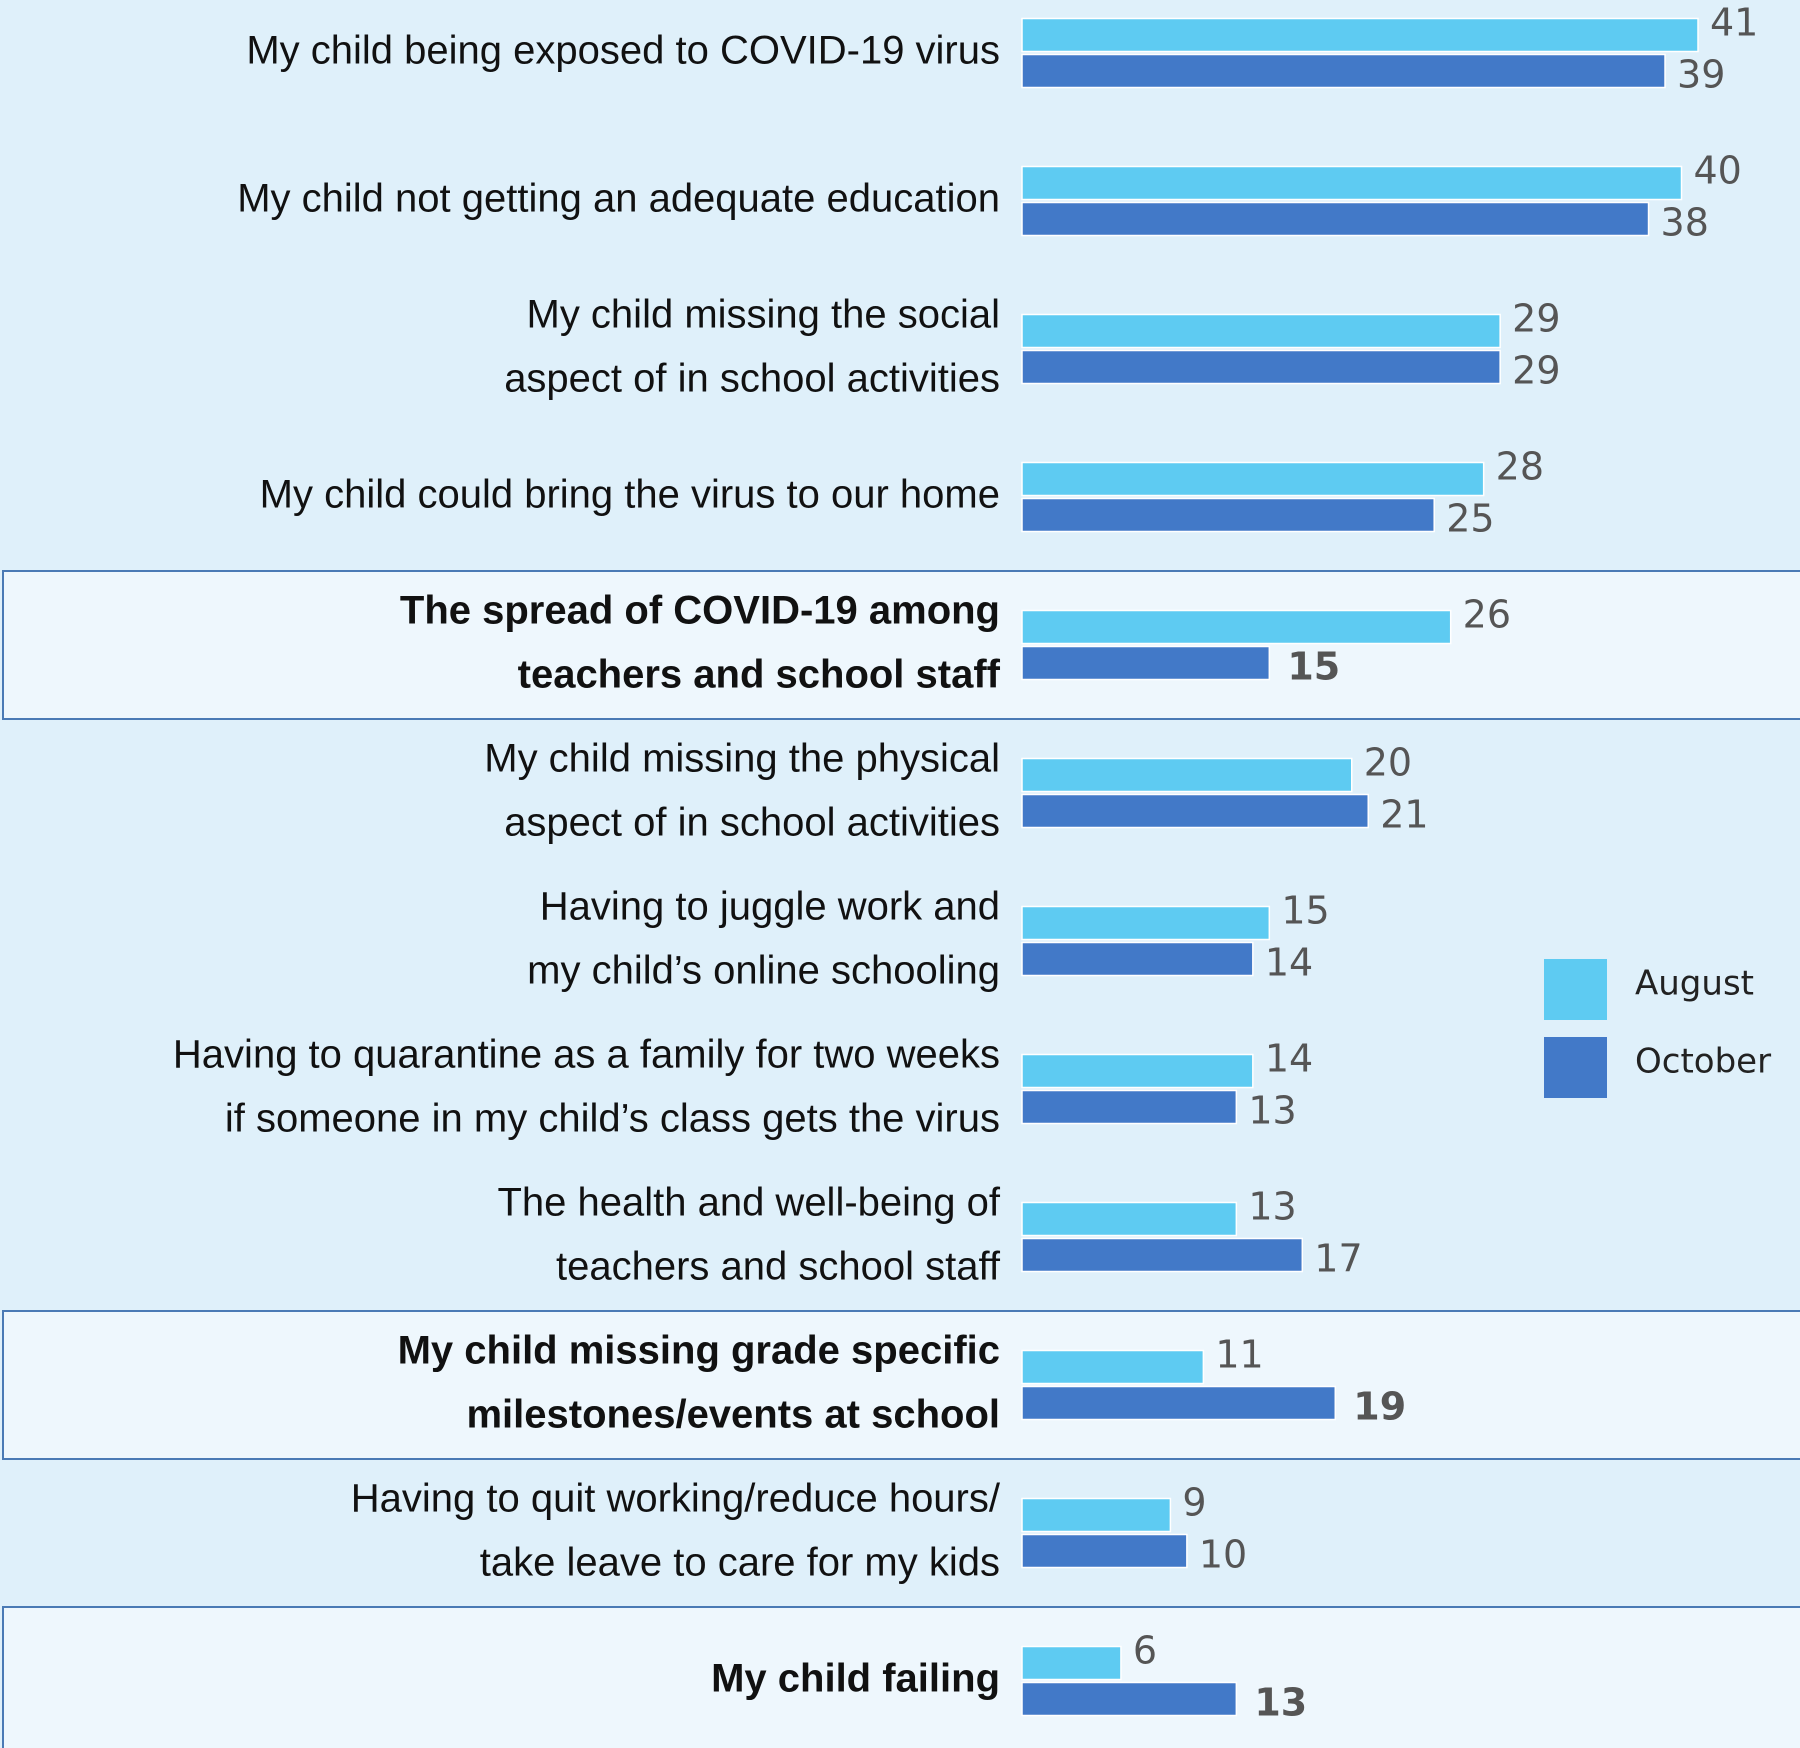 This screenshot has height=1748, width=1800. What do you see at coordinates (623, 51) in the screenshot?
I see `category-label: My child being exposed to COVID-19 virus` at bounding box center [623, 51].